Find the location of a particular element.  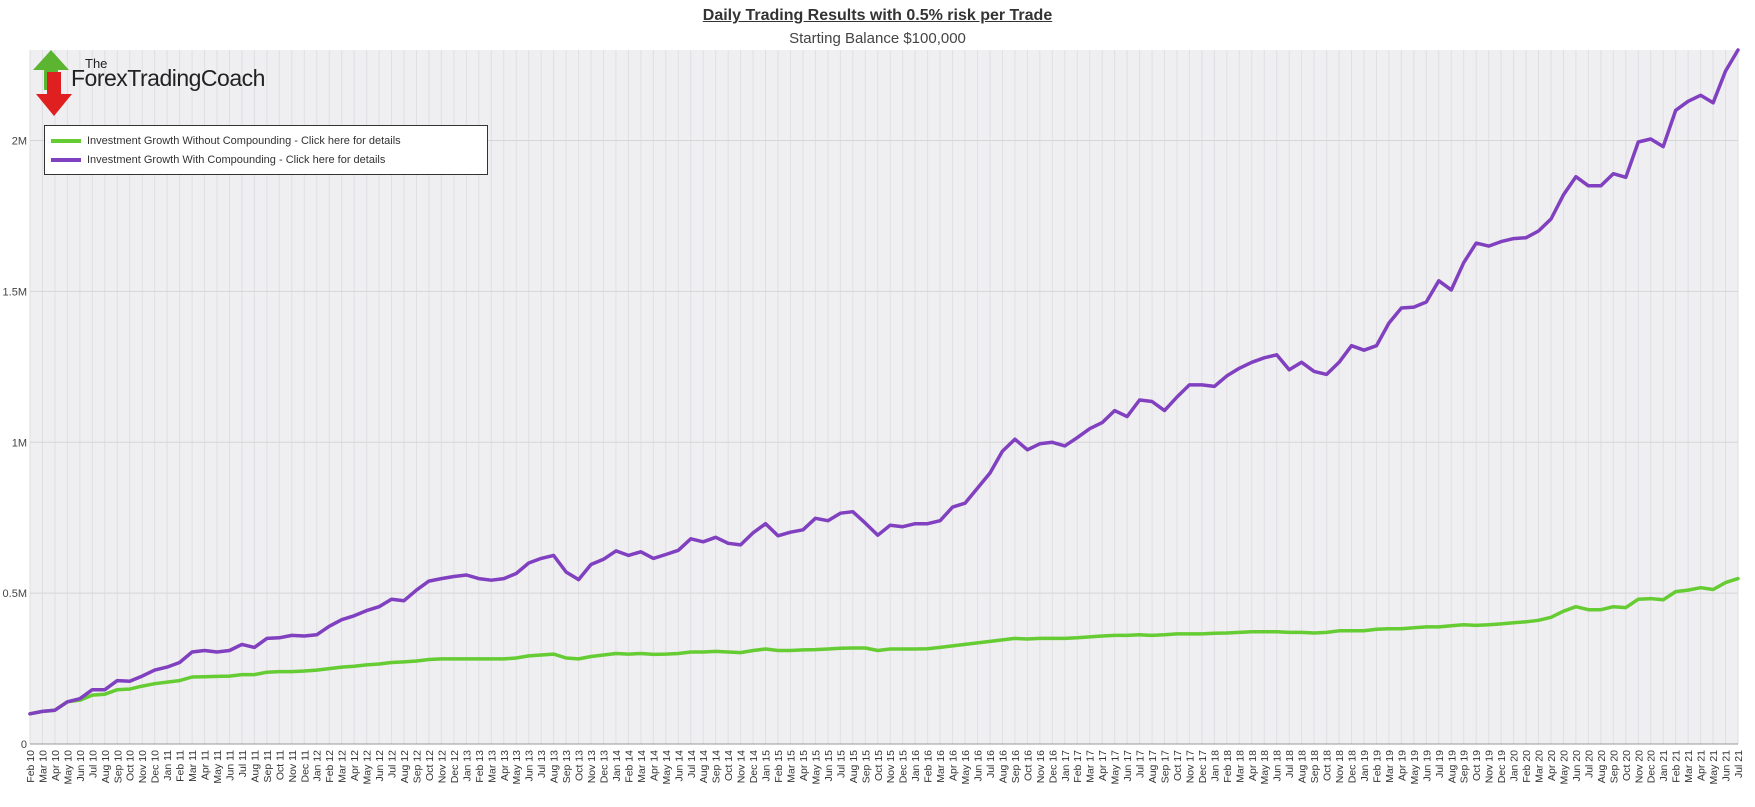

x-tick-label: Sep 12 is located at coordinates (417, 766).